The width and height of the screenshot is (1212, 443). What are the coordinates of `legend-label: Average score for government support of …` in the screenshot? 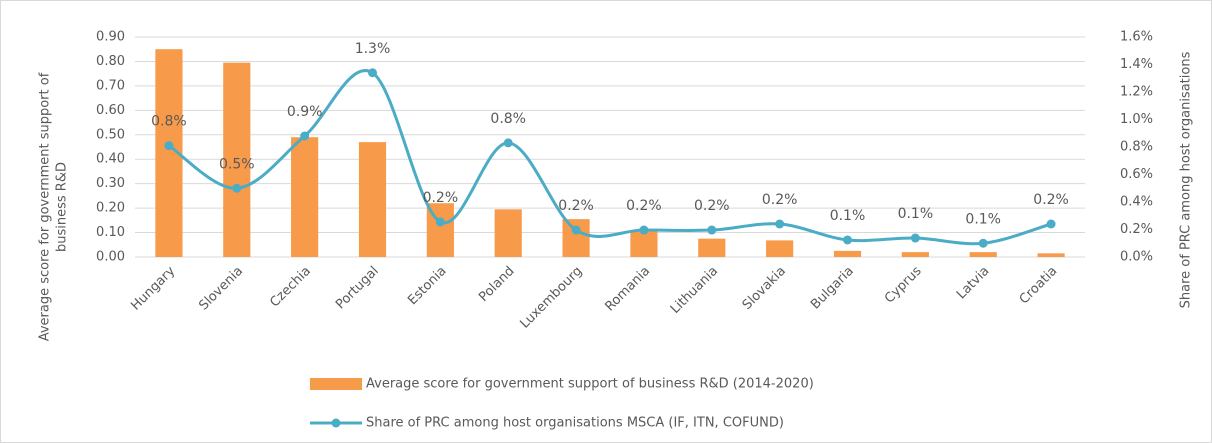 It's located at (590, 384).